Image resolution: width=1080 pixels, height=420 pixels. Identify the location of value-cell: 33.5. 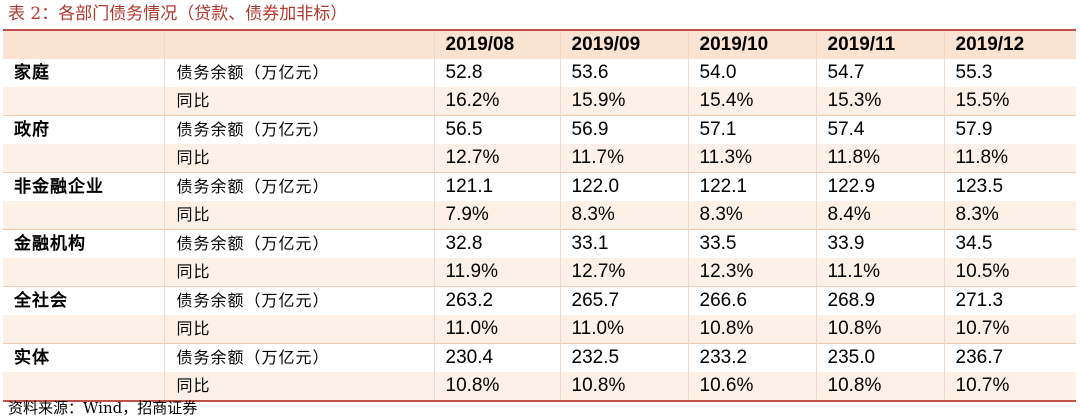
(751, 243).